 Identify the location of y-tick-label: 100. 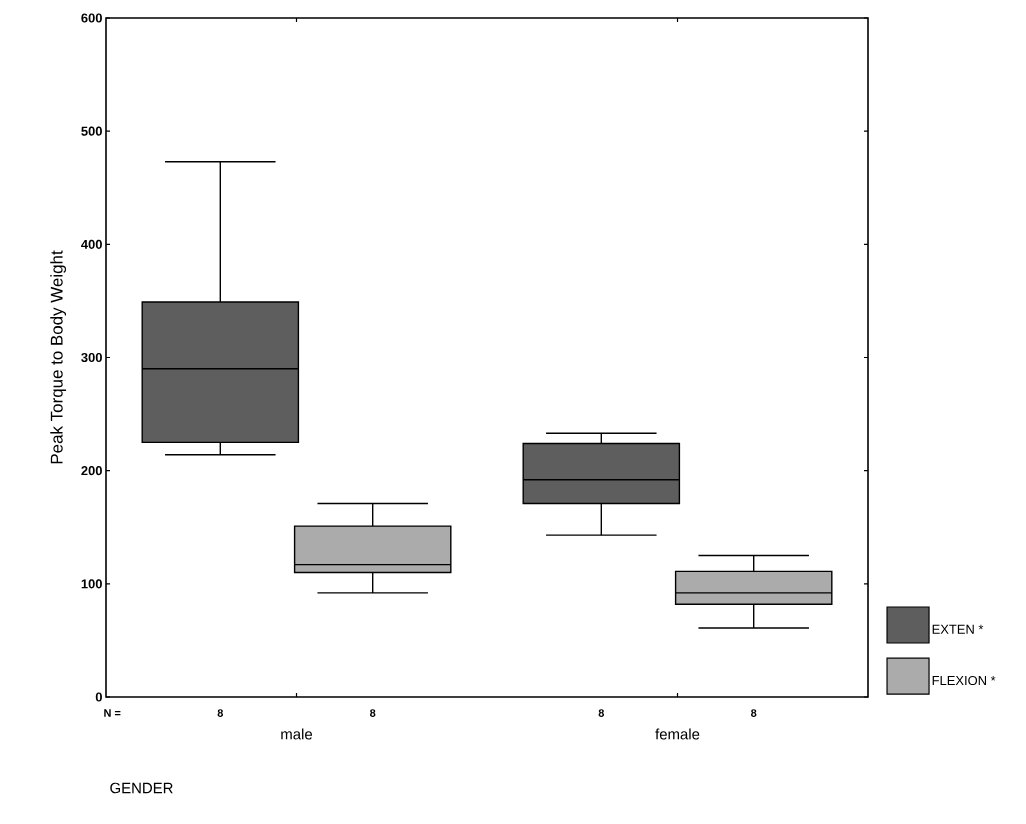
(91, 584).